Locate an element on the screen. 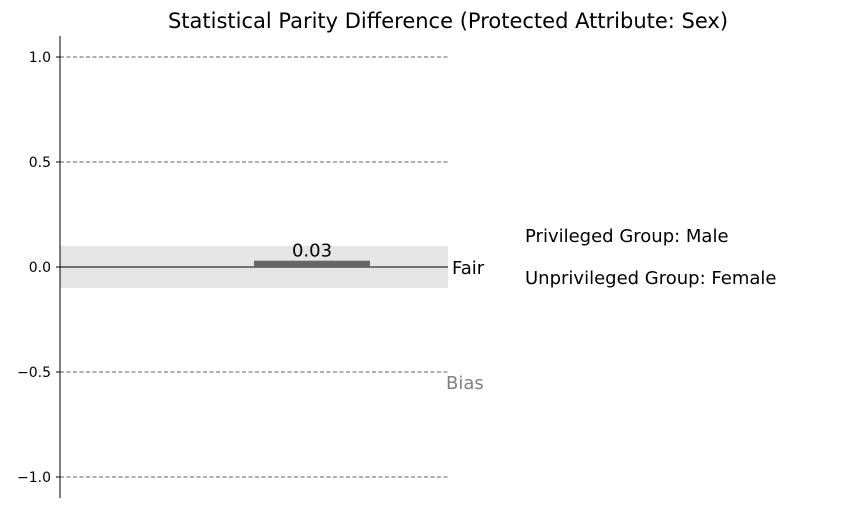 The height and width of the screenshot is (508, 845). unprivileged-group-label: Unprivileged Group: Female is located at coordinates (650, 278).